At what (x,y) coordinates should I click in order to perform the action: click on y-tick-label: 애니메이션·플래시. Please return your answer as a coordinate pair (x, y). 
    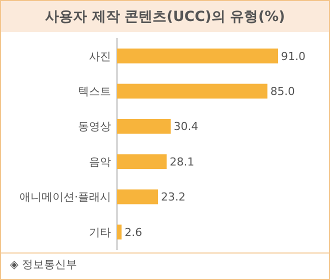
    Looking at the image, I should click on (65, 197).